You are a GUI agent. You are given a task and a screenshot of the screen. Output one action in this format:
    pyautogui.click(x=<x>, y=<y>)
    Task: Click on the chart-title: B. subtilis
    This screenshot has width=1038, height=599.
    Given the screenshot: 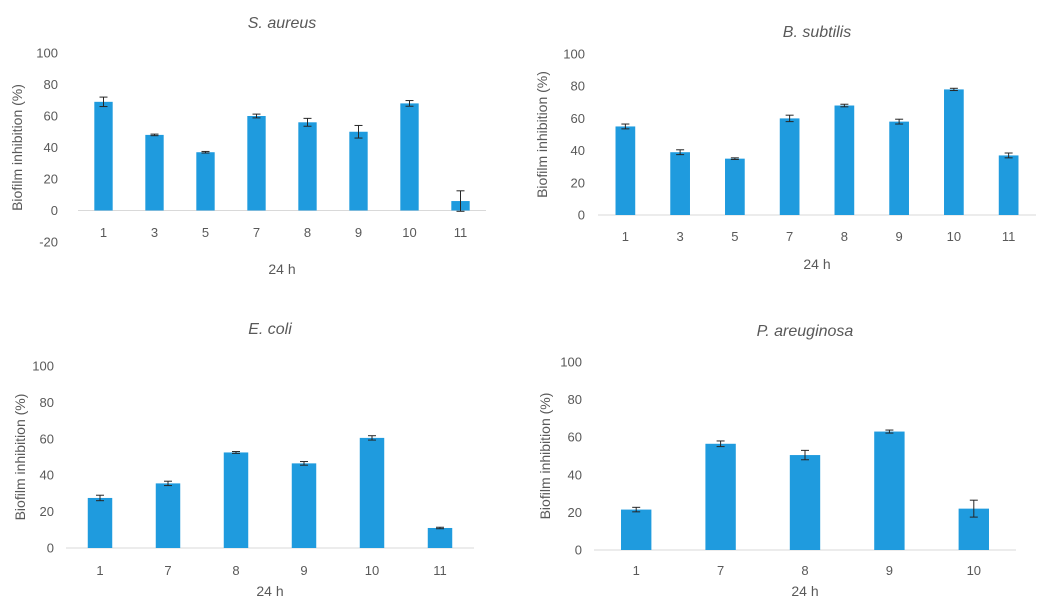 What is the action you would take?
    pyautogui.click(x=817, y=32)
    